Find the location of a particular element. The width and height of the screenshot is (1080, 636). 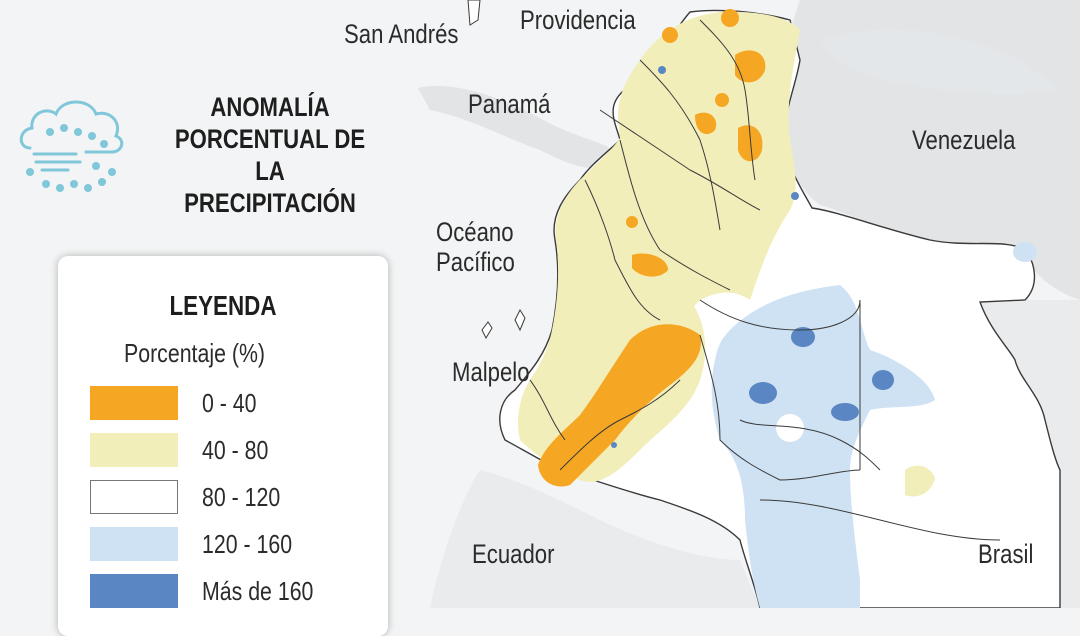

label-venezuela: Venezuela is located at coordinates (964, 140).